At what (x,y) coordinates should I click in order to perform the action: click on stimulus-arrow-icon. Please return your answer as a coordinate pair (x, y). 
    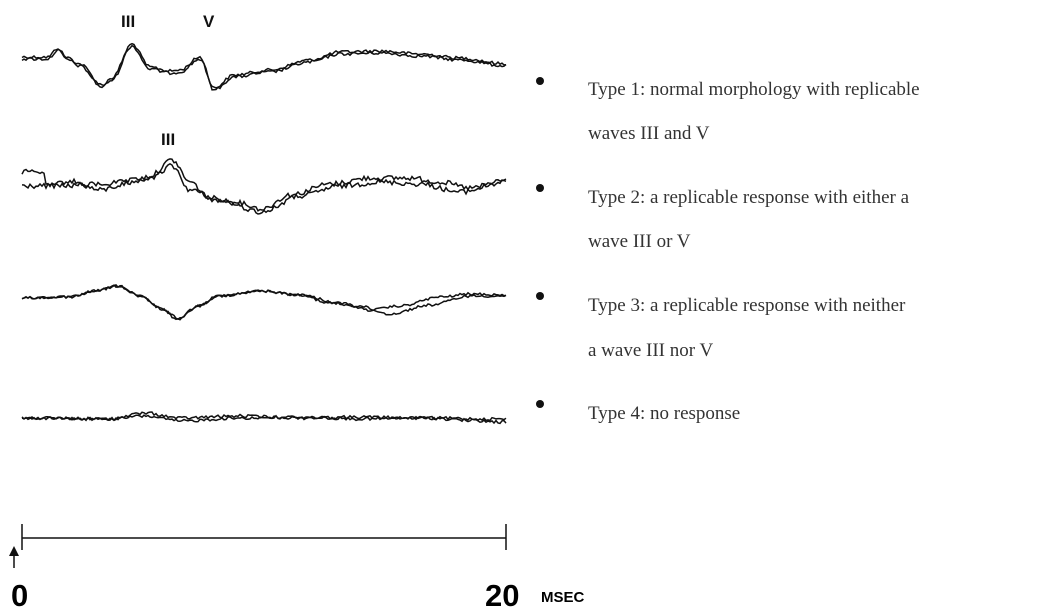
    Looking at the image, I should click on (14, 551).